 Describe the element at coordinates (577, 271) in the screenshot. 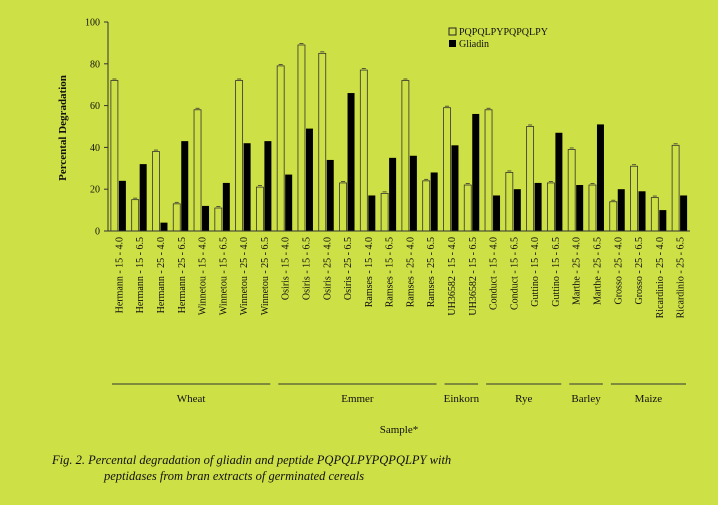

I see `x-tick-label: Marthe - 25 - 4.0` at that location.